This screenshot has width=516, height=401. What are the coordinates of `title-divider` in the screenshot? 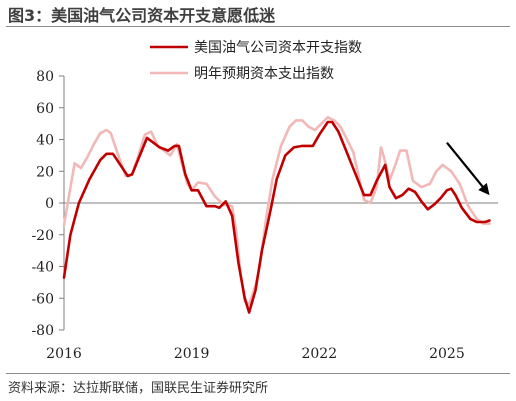 It's located at (258, 26).